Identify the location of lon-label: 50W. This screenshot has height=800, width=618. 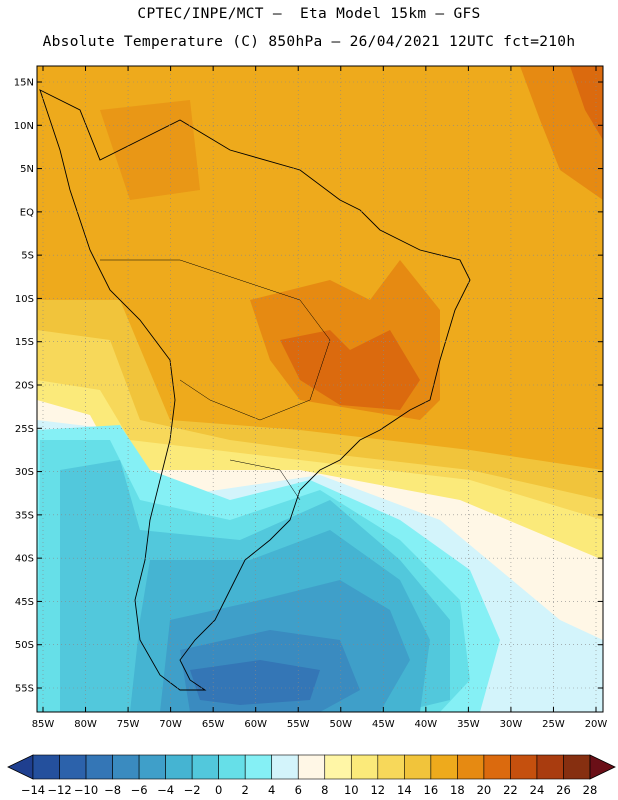
(340, 724).